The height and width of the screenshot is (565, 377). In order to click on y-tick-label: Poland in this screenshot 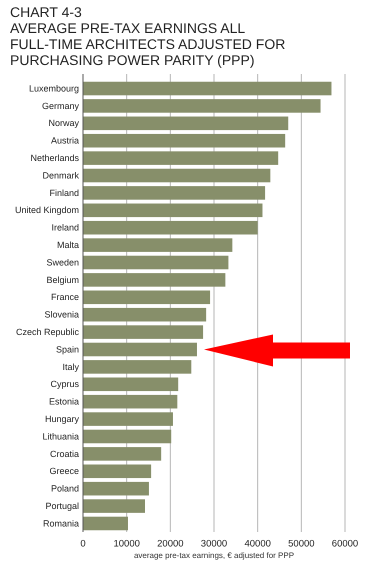, I will do `click(64, 489)`.